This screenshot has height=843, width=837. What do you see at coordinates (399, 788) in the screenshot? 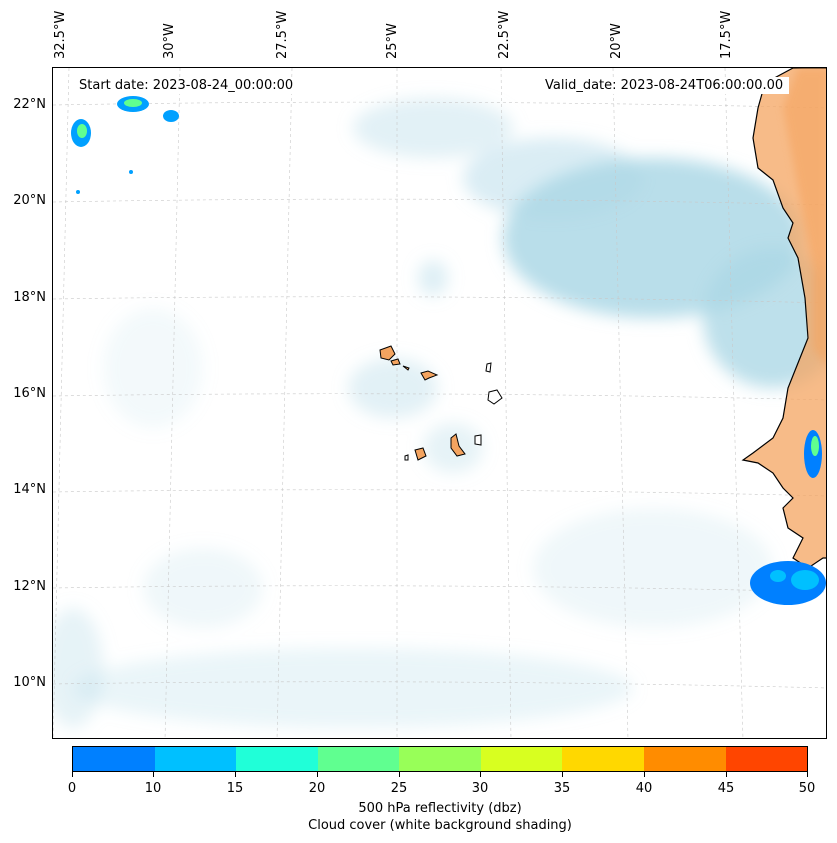
I see `colorbar-label-25: 25` at bounding box center [399, 788].